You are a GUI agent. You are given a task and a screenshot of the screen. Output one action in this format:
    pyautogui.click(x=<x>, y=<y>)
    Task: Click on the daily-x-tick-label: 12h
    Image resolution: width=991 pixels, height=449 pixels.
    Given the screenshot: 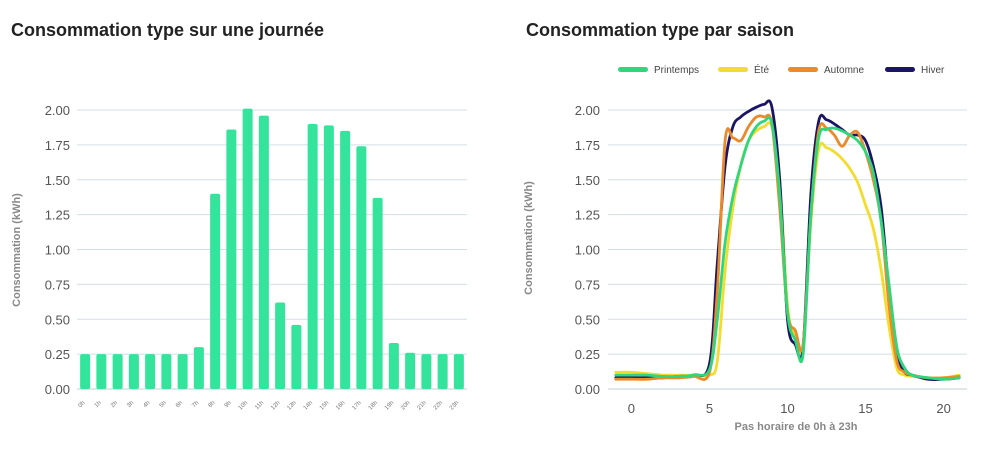 What is the action you would take?
    pyautogui.click(x=275, y=405)
    